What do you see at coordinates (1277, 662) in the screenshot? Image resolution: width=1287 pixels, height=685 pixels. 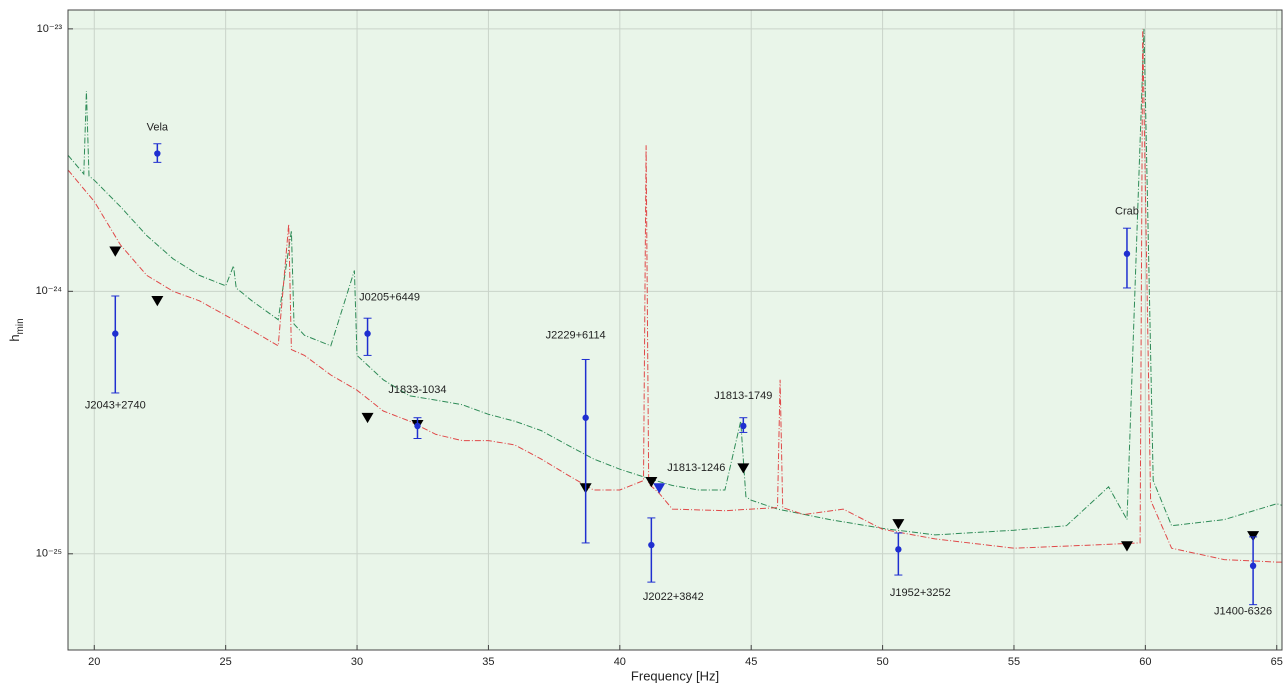 I see `x-tick-label: 65` at bounding box center [1277, 662].